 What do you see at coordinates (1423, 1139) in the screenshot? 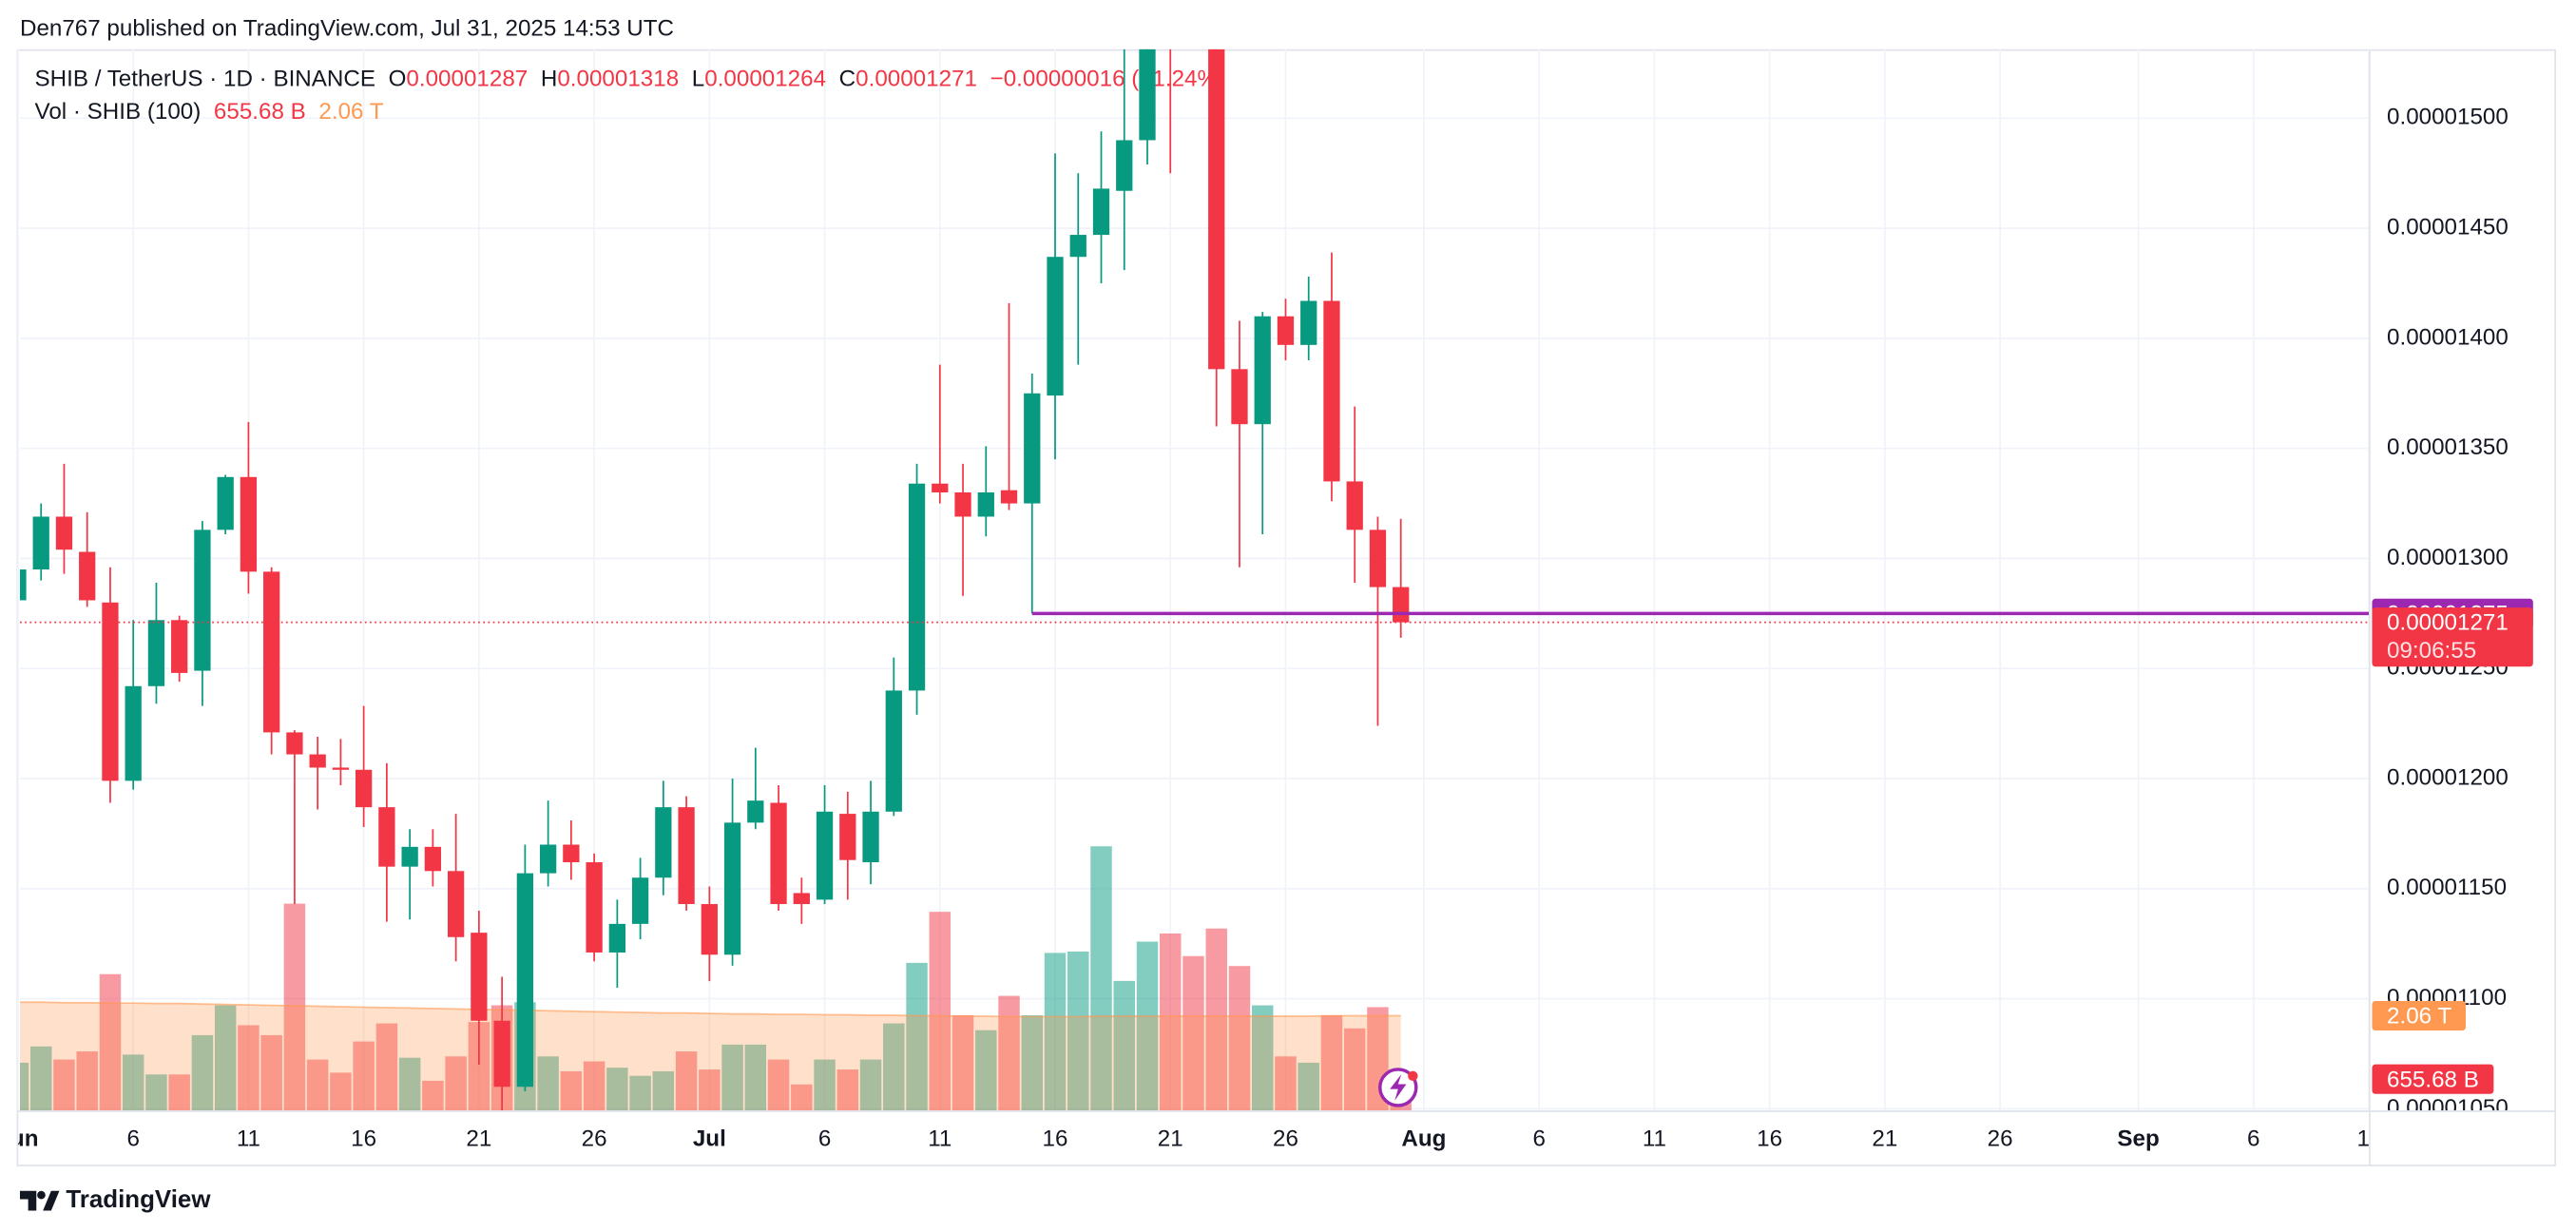
I see `x-tick-label: Aug` at bounding box center [1423, 1139].